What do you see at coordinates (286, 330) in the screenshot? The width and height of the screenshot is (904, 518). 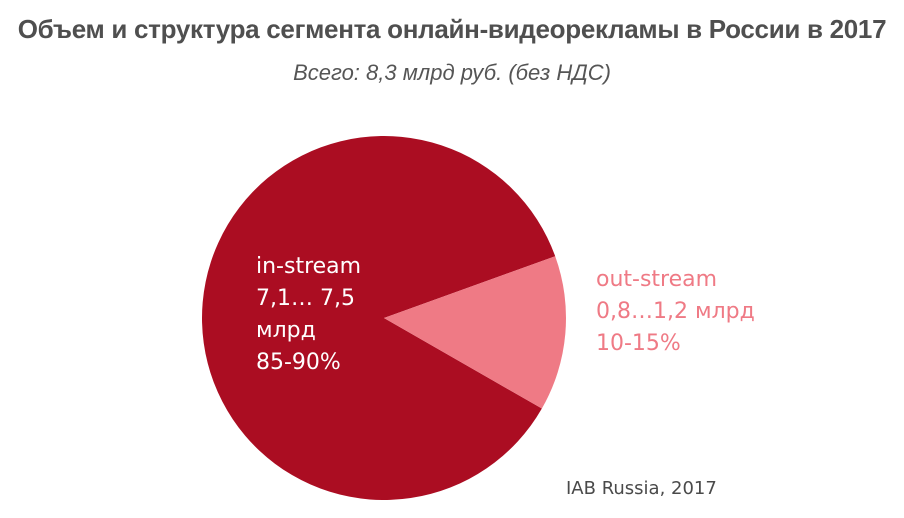 I see `in-stream-unit: млрд` at bounding box center [286, 330].